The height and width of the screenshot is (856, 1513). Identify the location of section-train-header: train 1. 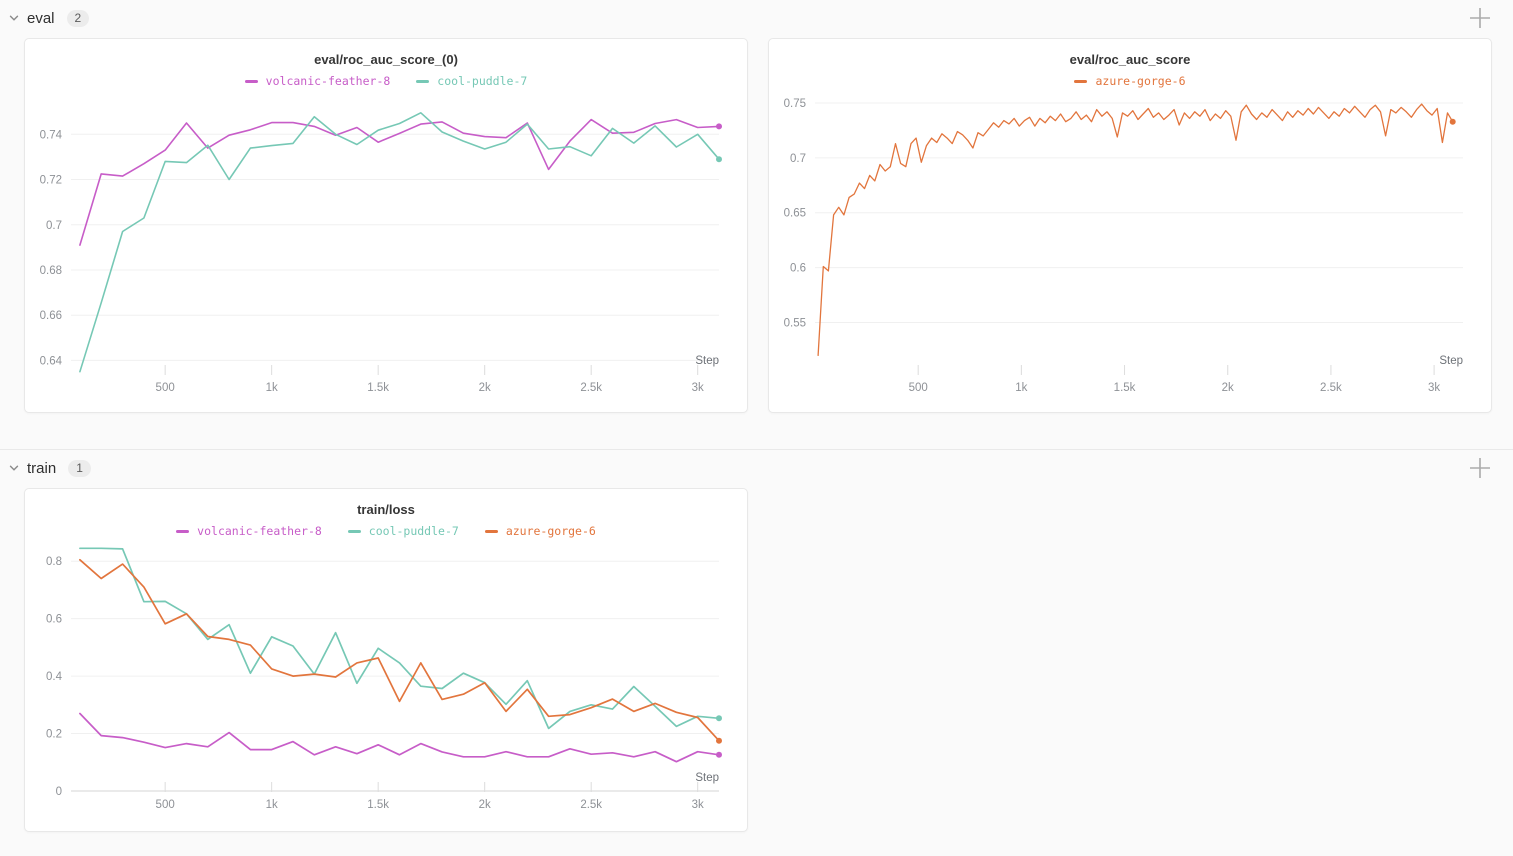
(756, 468).